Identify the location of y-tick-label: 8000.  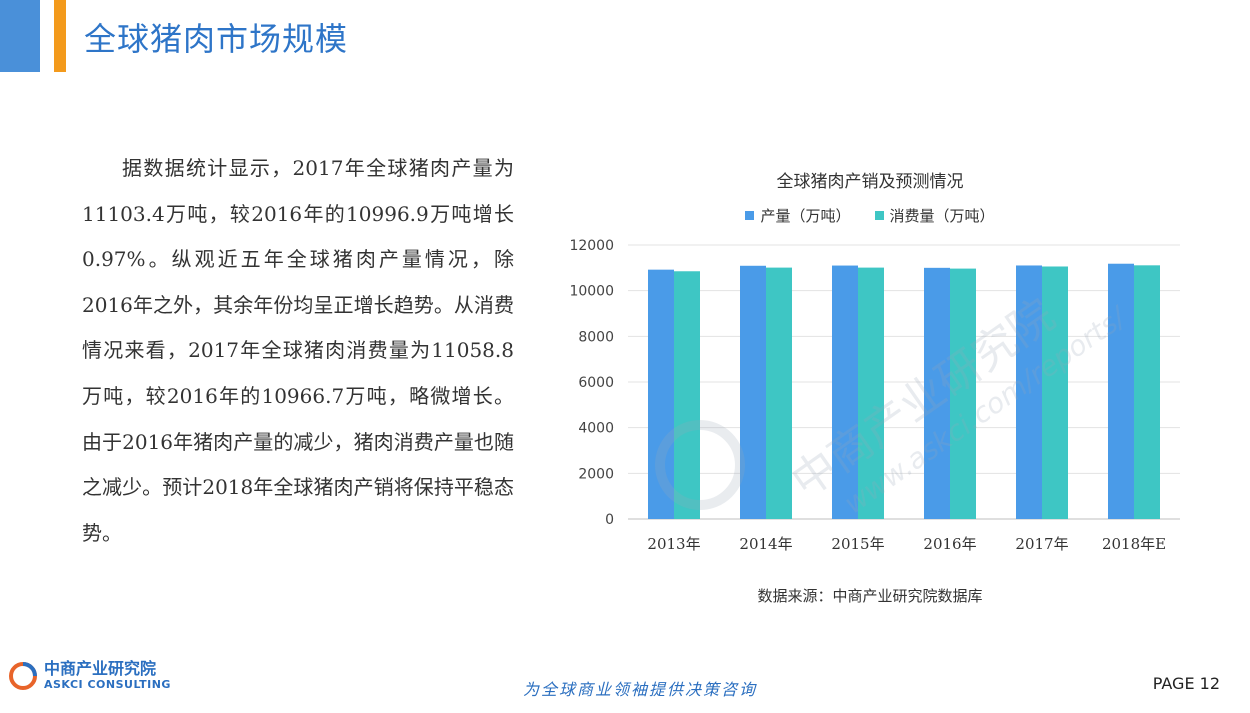
(596, 337).